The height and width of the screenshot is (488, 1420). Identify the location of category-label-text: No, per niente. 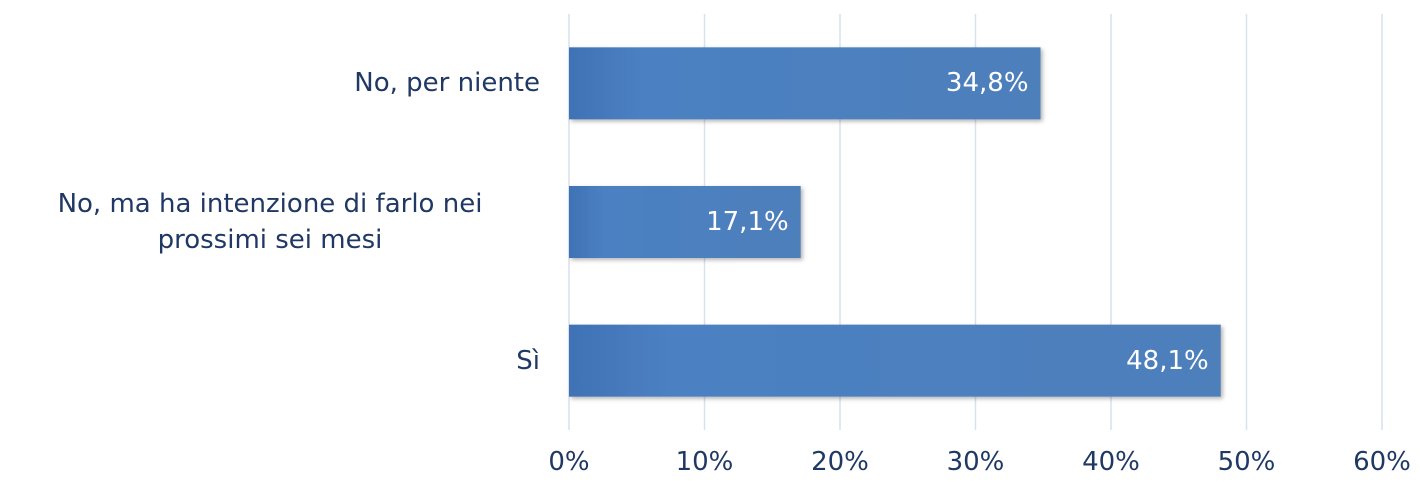
(447, 83).